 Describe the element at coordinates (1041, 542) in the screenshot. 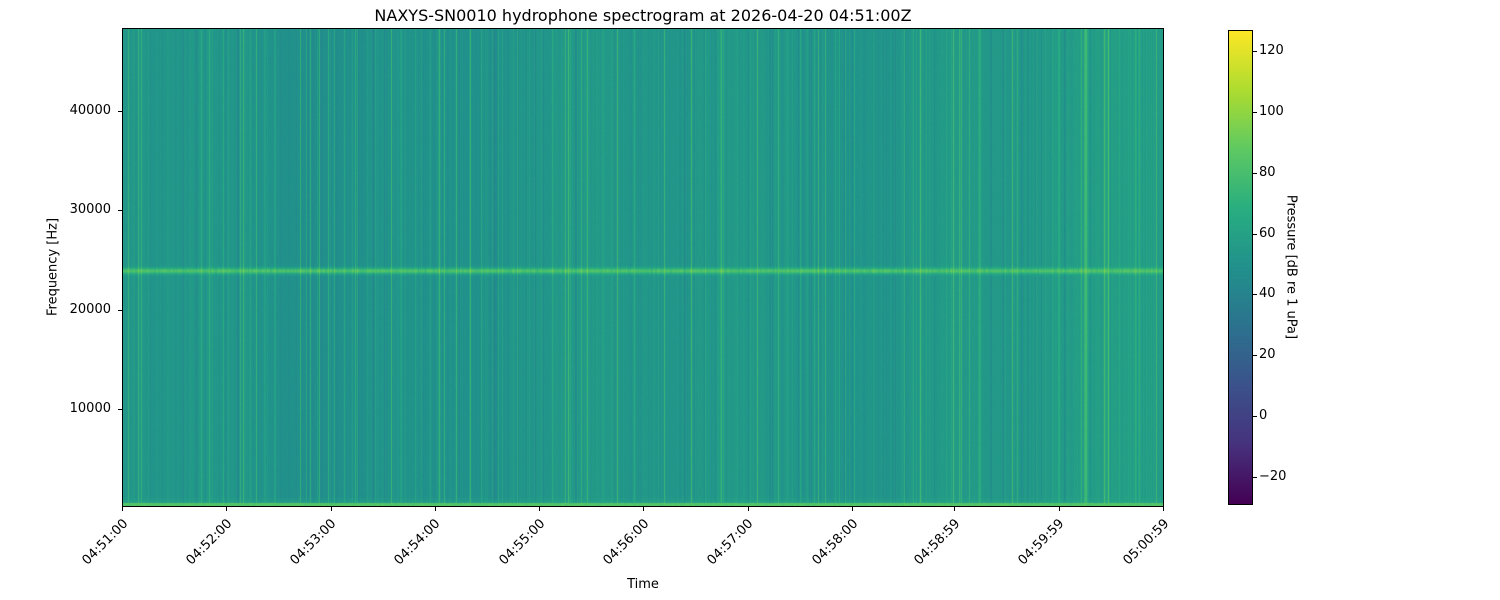

I see `x-tick-label: 04:59:59` at that location.